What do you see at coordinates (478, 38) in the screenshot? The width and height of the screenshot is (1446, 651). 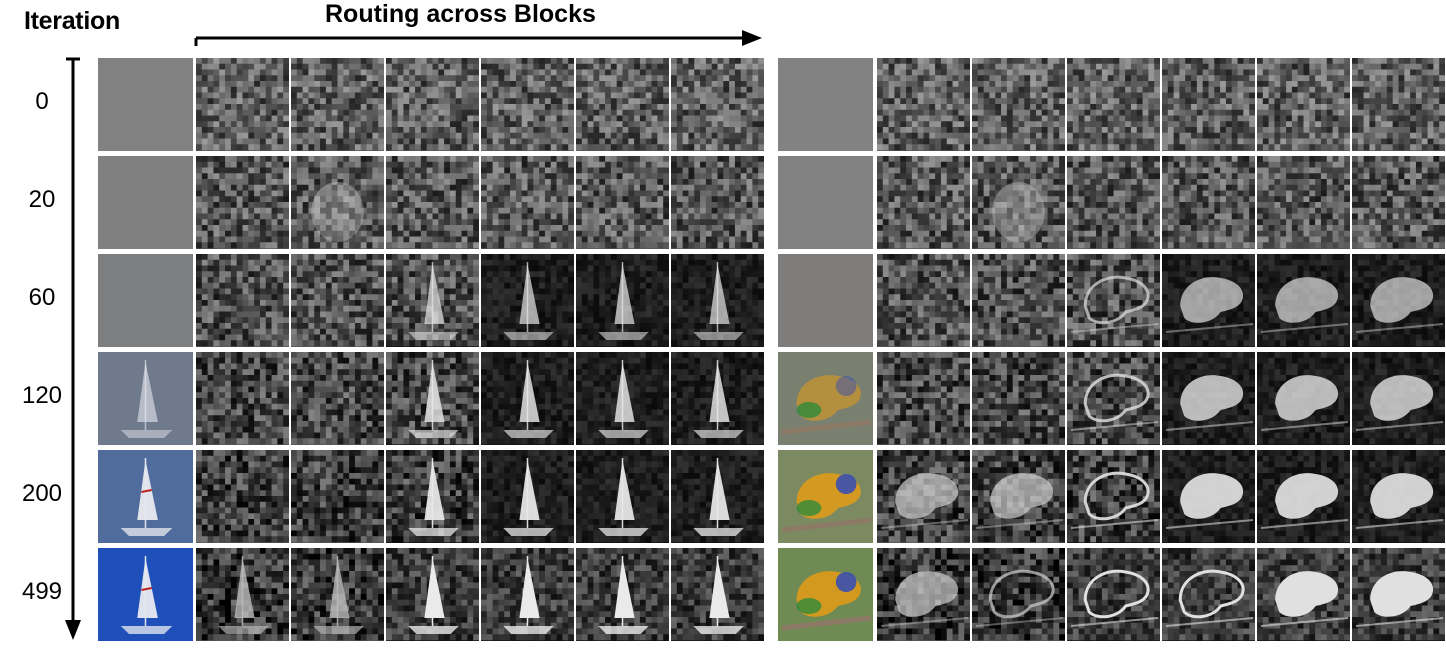 I see `routing-arrow` at bounding box center [478, 38].